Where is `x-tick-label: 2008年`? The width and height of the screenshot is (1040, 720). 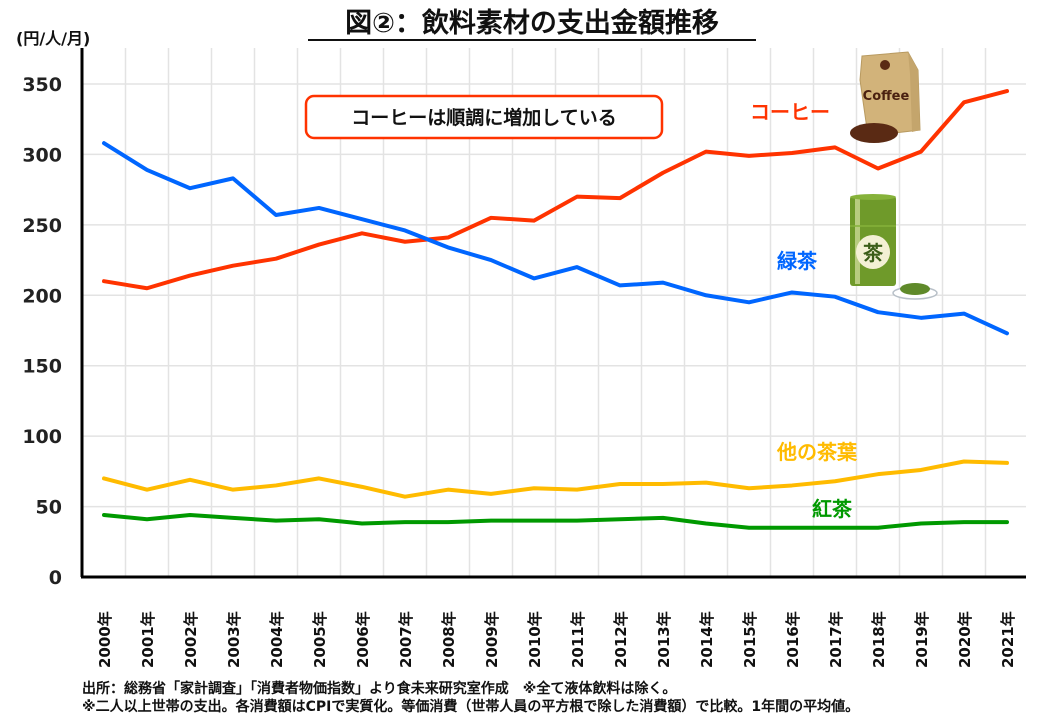 x-tick-label: 2008年 is located at coordinates (449, 639).